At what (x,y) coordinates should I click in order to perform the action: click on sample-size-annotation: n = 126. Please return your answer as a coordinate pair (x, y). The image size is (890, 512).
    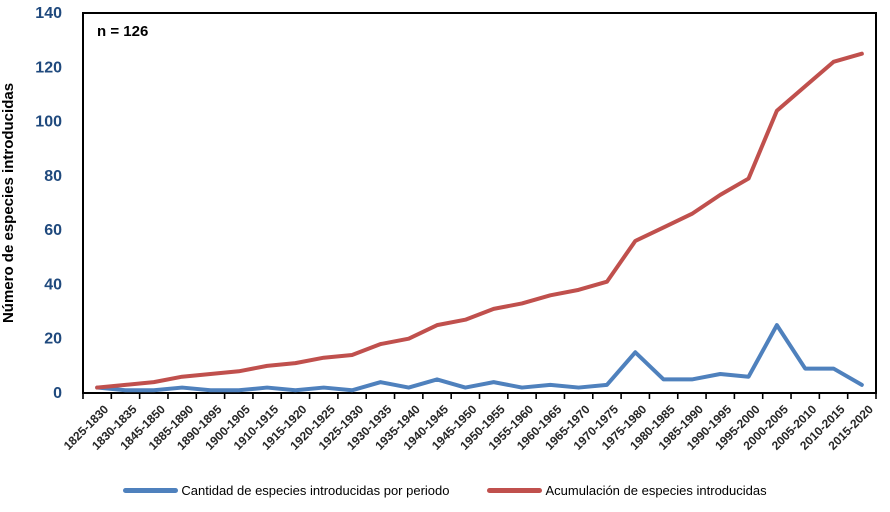
    Looking at the image, I should click on (122, 31).